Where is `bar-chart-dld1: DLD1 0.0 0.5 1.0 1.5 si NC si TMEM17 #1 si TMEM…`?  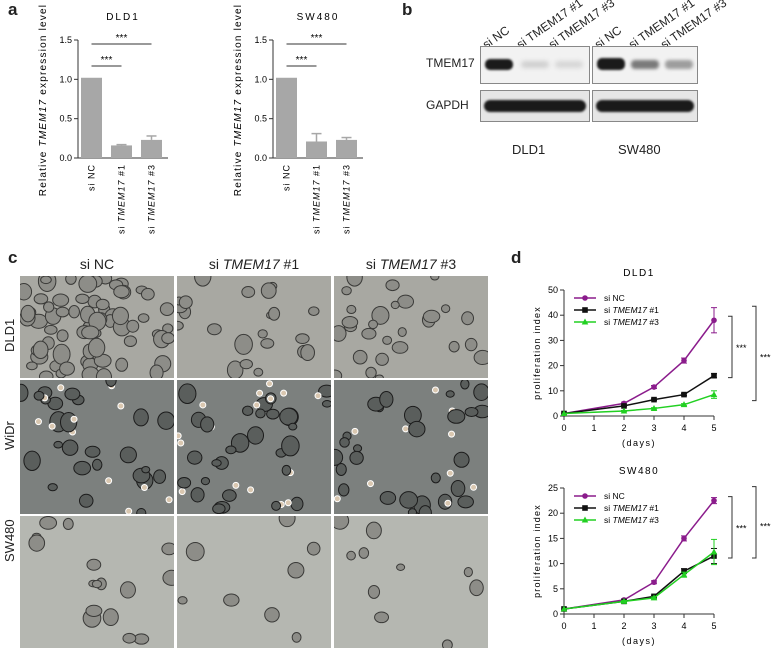
bar-chart-dld1: DLD1 0.0 0.5 1.0 1.5 si NC si TMEM17 #1 si TMEM… is located at coordinates (103, 119).